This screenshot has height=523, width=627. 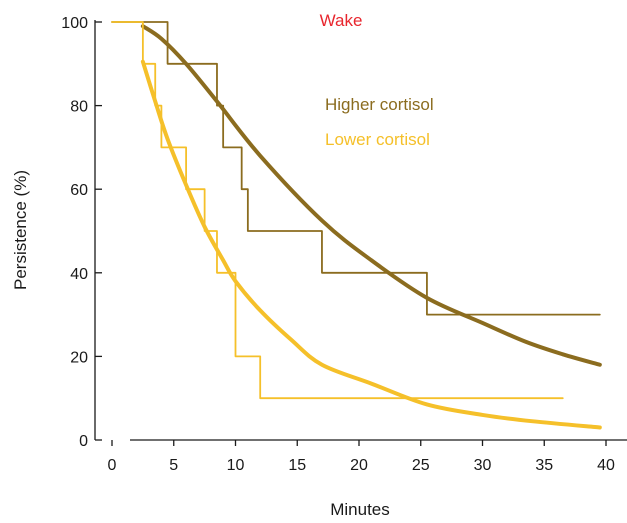 I want to click on y-tick-label: 40, so click(x=79, y=274).